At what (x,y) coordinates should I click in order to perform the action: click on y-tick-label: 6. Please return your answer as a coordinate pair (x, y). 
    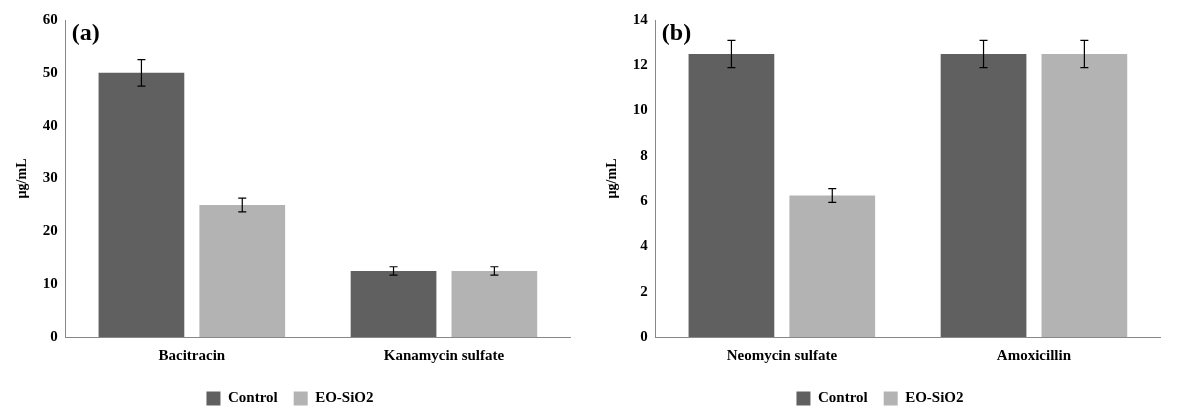
    Looking at the image, I should click on (644, 200).